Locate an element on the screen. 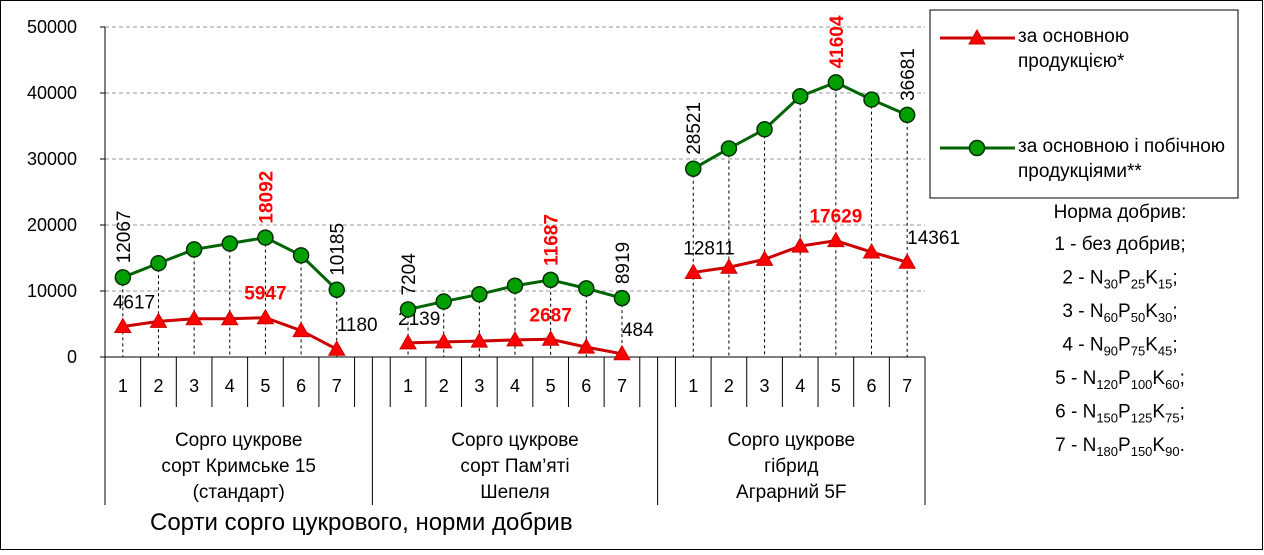 The image size is (1264, 555). norm-subscript: 45 is located at coordinates (1165, 351).